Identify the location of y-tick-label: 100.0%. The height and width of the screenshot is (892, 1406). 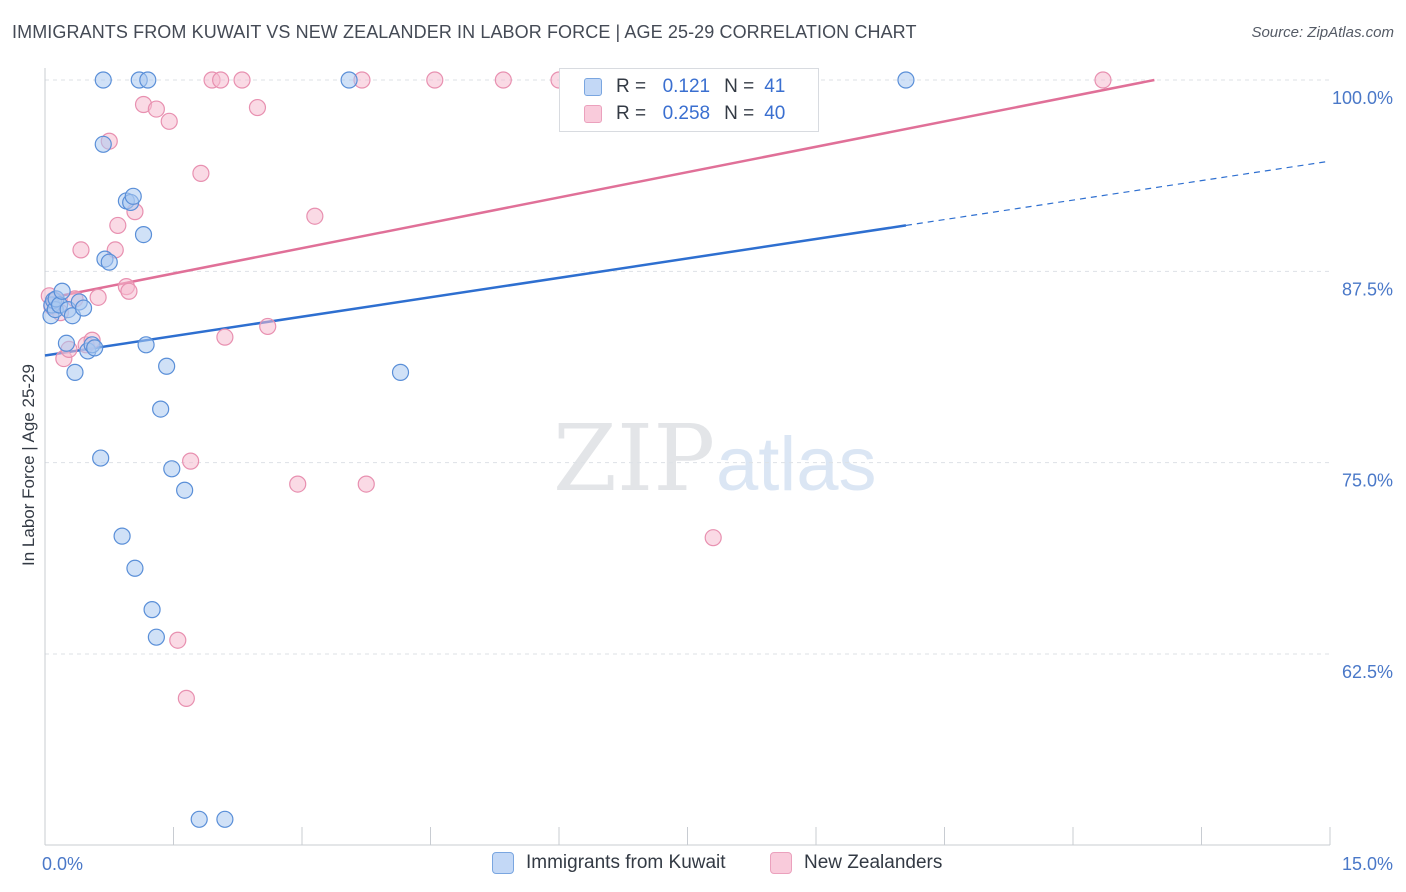
(1362, 98).